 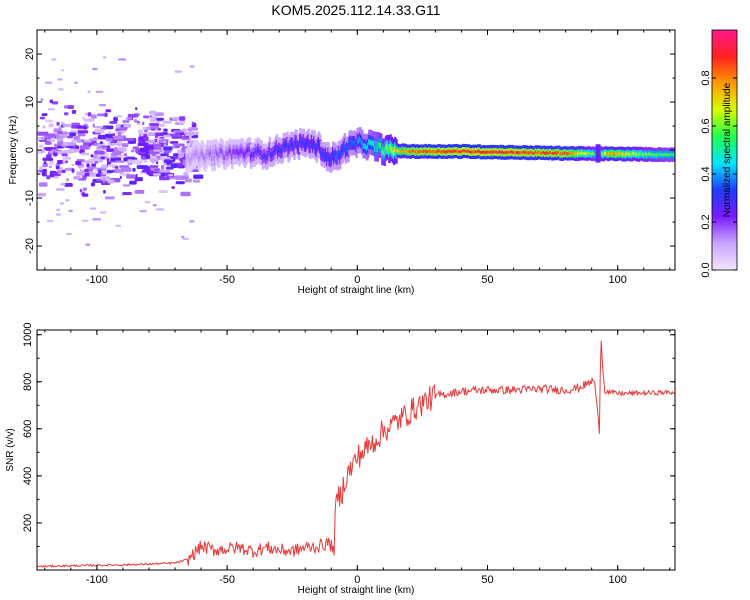 I want to click on top-x-axis-label: Height of straight line (km), so click(x=356, y=290).